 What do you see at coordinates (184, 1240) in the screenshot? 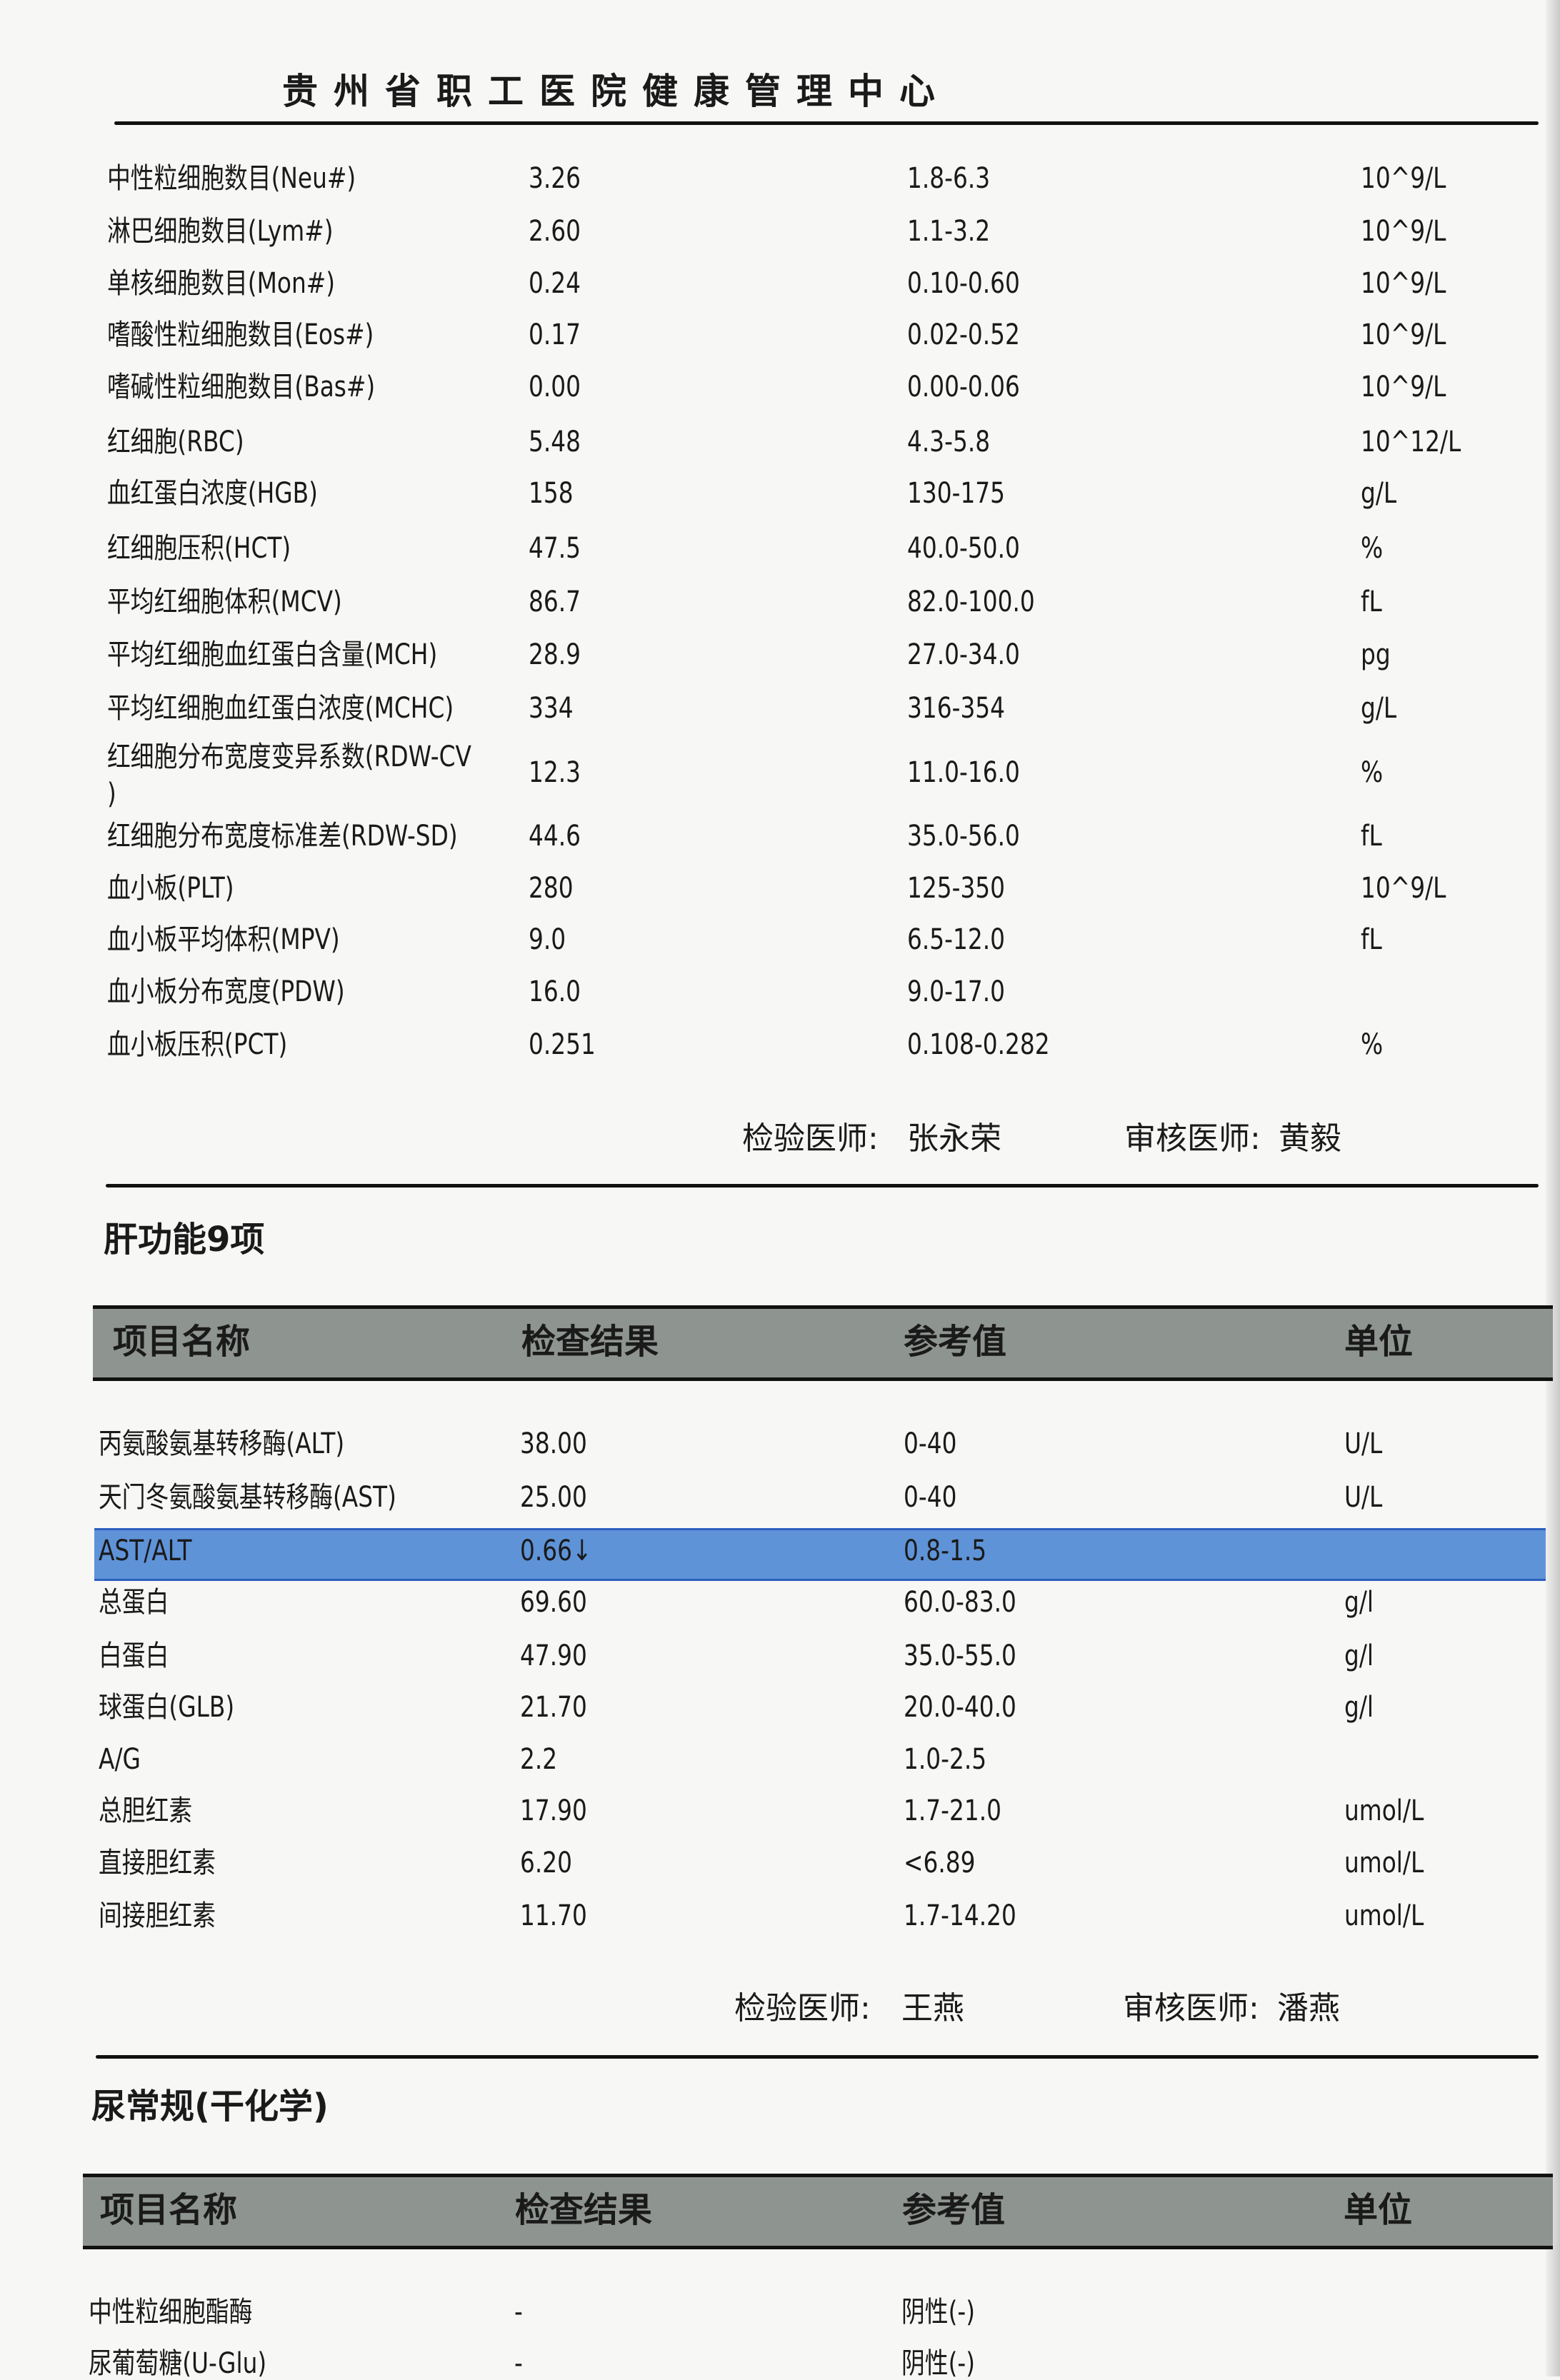
I see `liver-section-title: 肝功能9项` at bounding box center [184, 1240].